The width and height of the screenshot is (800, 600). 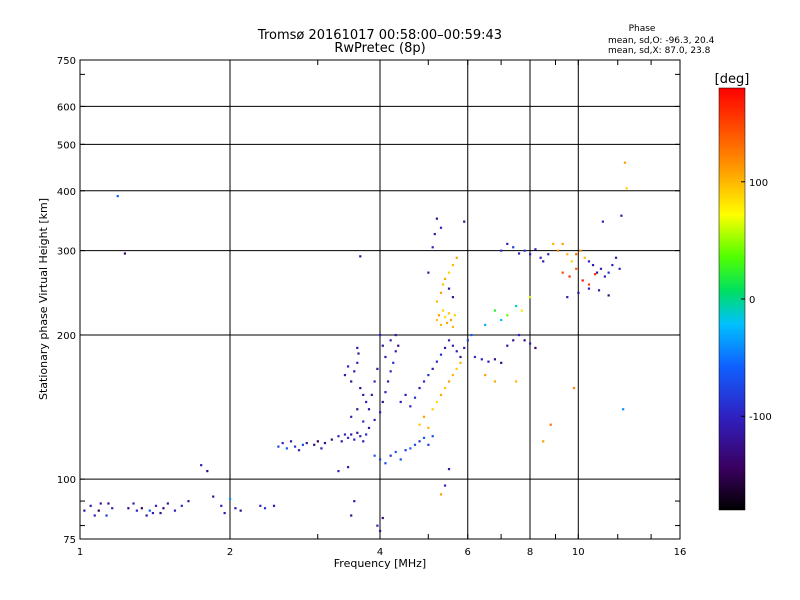 I want to click on chart-title: Tromsø 20161017 00:58:00–00:59:43, so click(x=379, y=35).